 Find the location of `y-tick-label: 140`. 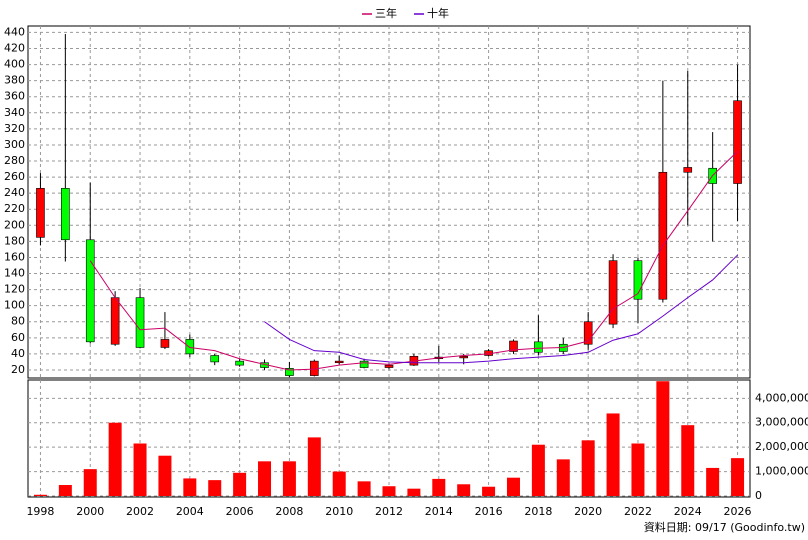

y-tick-label: 140 is located at coordinates (14, 273).